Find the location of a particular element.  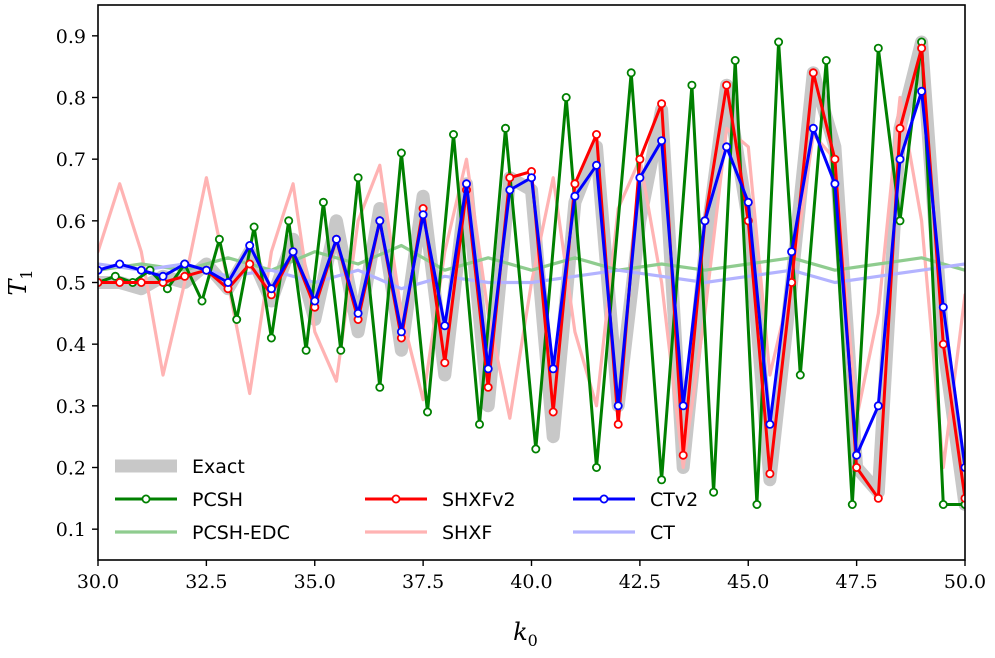

legend-item-exact: Exact is located at coordinates (180, 467).